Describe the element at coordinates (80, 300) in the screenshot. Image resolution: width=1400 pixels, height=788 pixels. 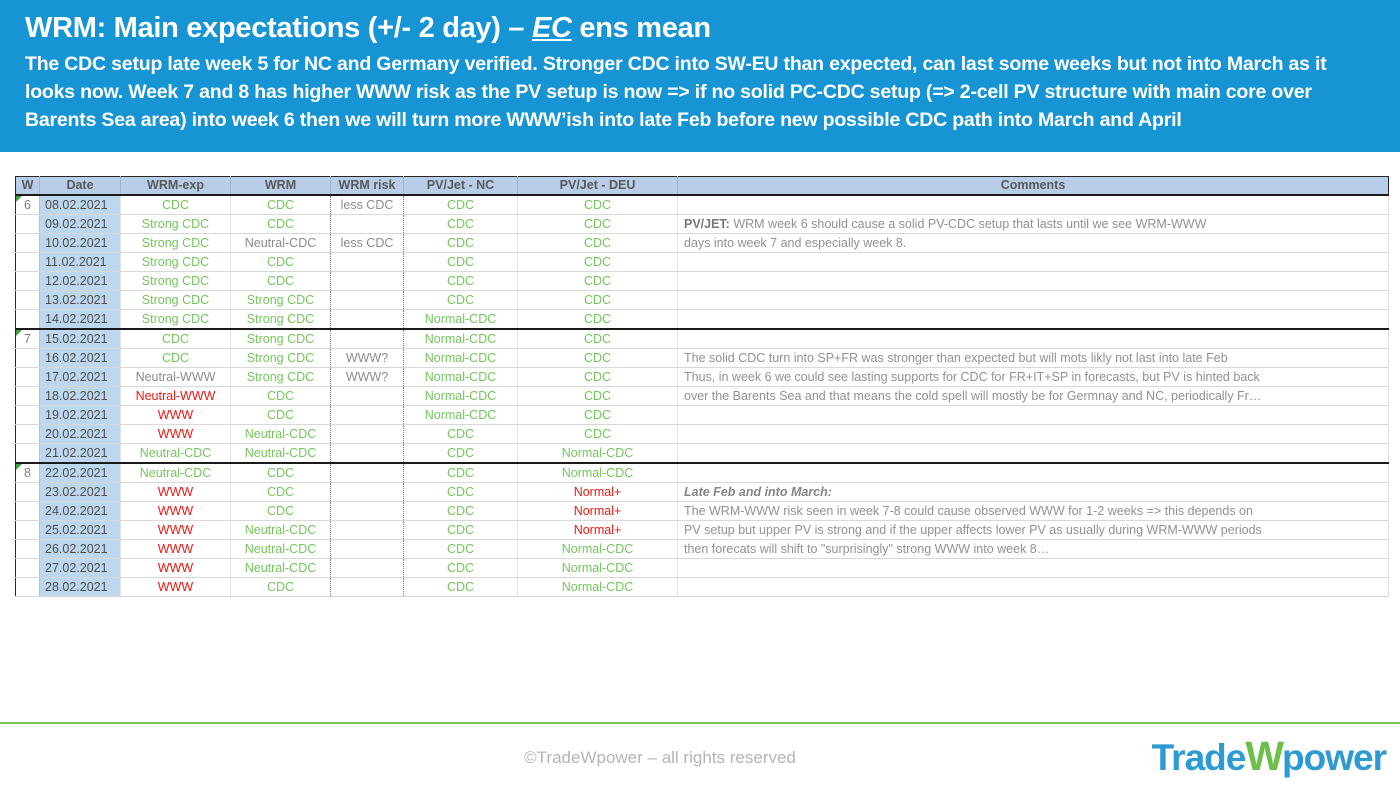
I see `date-cell: 13.02.2021` at that location.